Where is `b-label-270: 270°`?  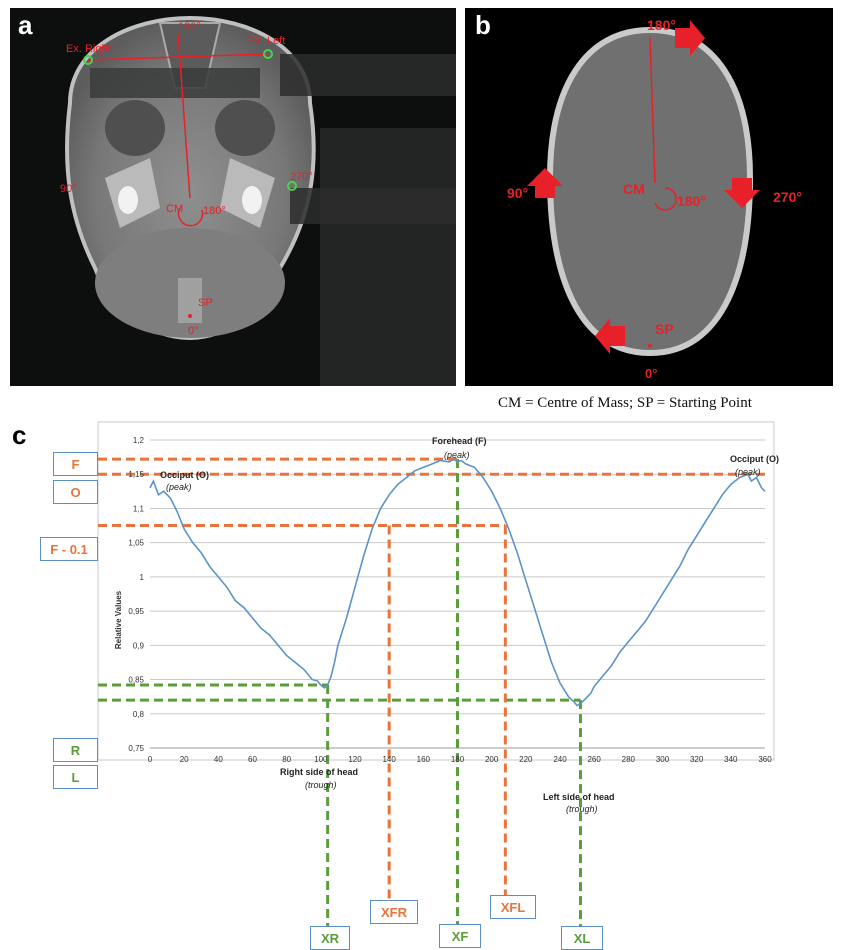
b-label-270: 270° is located at coordinates (787, 197).